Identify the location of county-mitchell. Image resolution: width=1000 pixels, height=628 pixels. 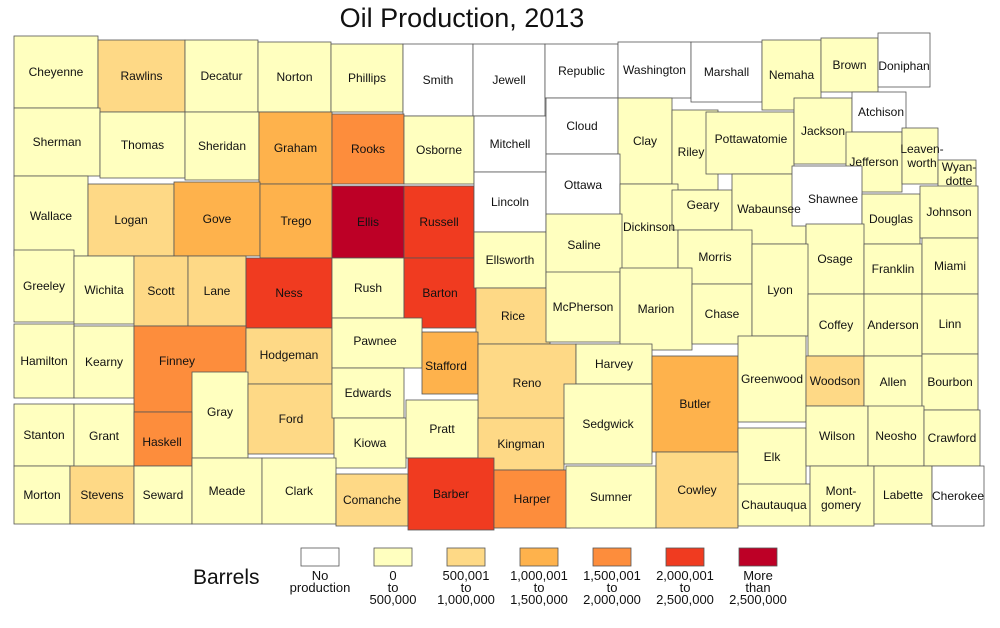
(510, 144).